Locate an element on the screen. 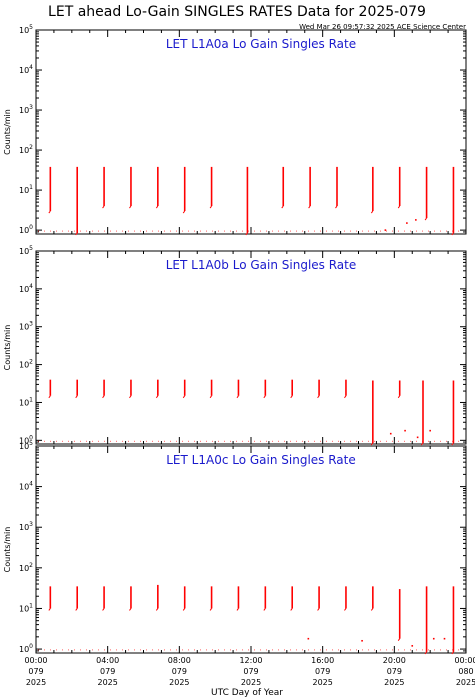 Image resolution: width=475 pixels, height=700 pixels. panel-title: LET L1A0b Lo Gain Singles Rate is located at coordinates (261, 265).